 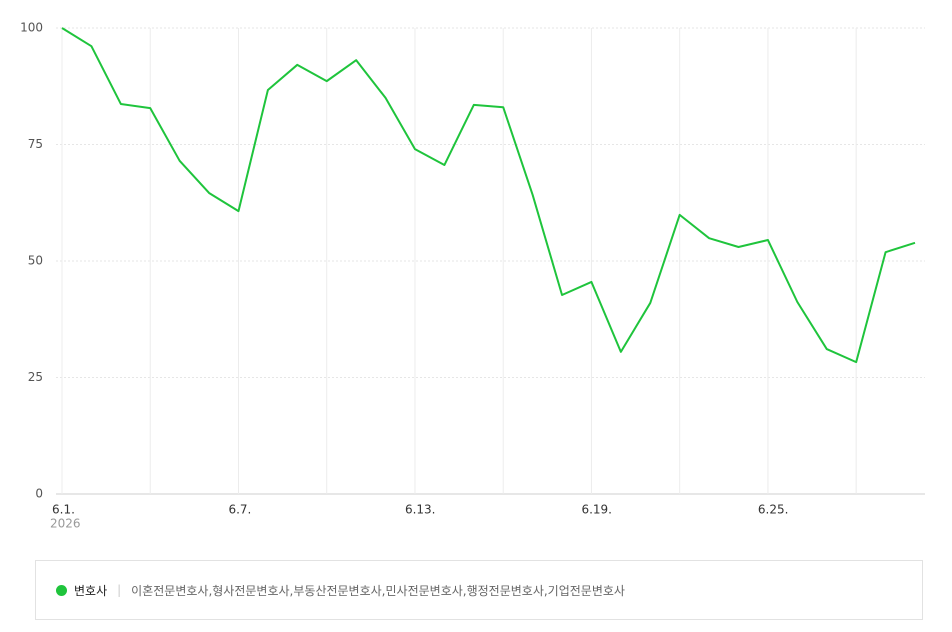 I want to click on x-tick-label: 6.7., so click(x=239, y=510).